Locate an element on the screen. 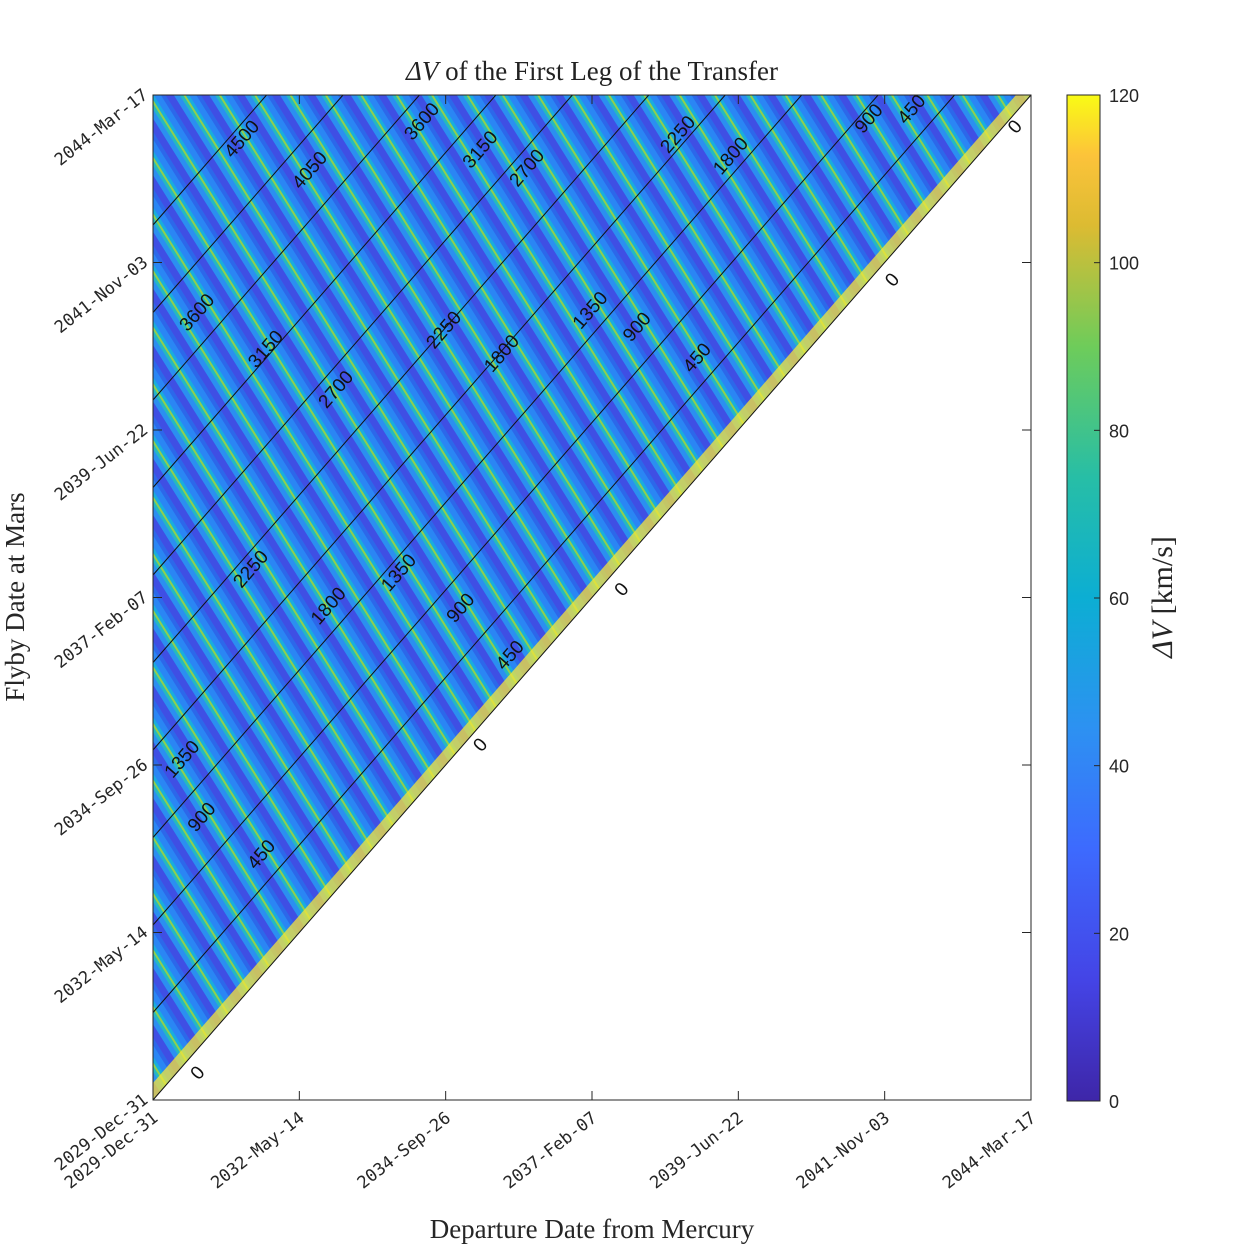  colorbar-ticks: 0 20 40 60 80 100 120 is located at coordinates (1116, 599).